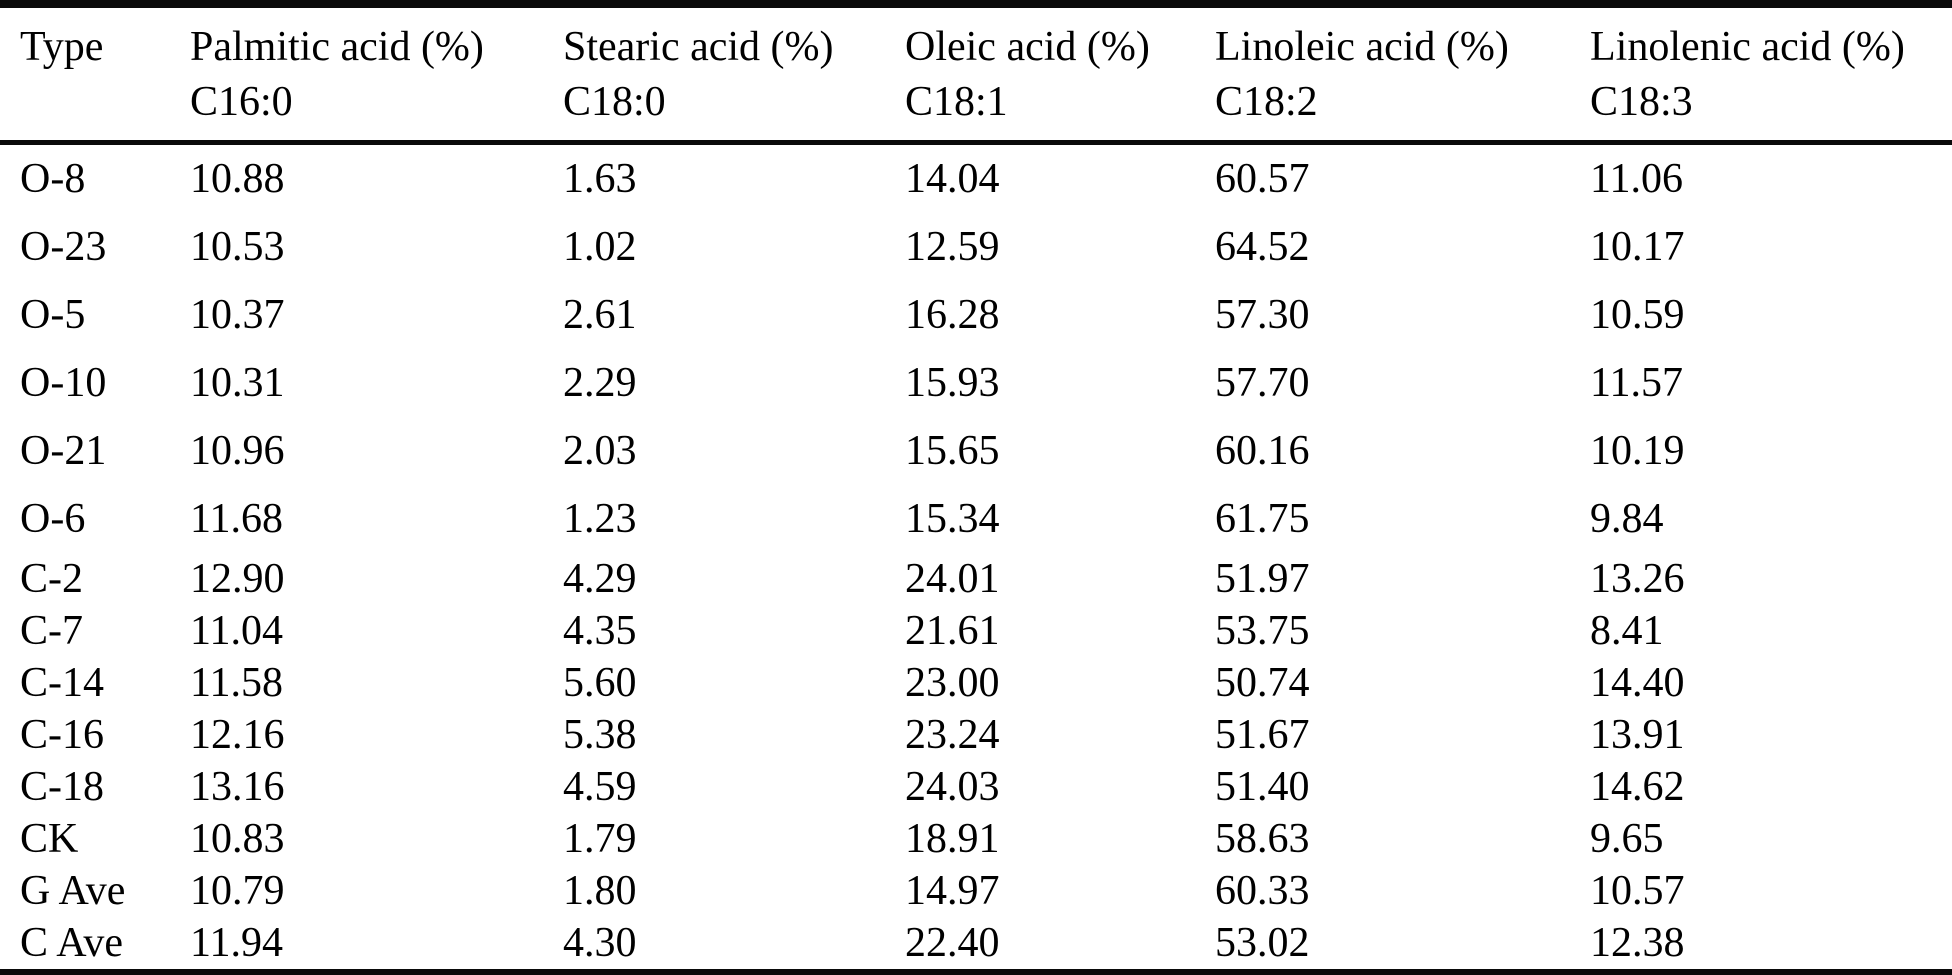 The height and width of the screenshot is (975, 1952). Describe the element at coordinates (237, 383) in the screenshot. I see `value-cell: 10.31` at that location.